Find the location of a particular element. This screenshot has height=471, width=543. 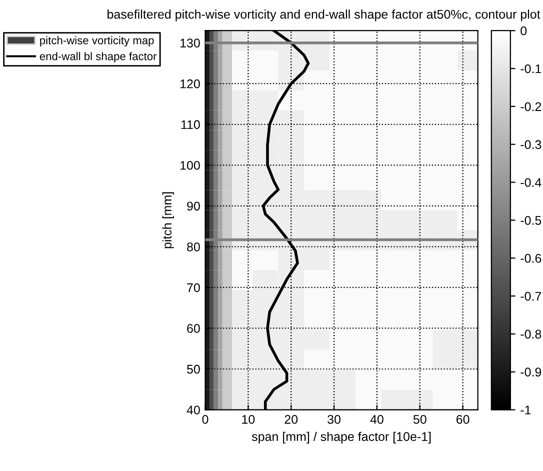

y-axis-title: pitch [mm] is located at coordinates (168, 220).